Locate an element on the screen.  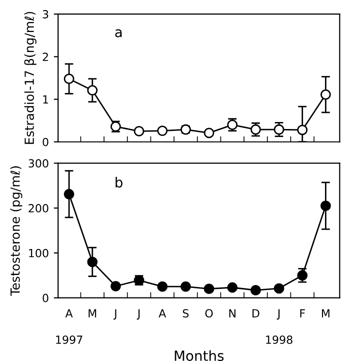
annotation: a is located at coordinates (118, 33).